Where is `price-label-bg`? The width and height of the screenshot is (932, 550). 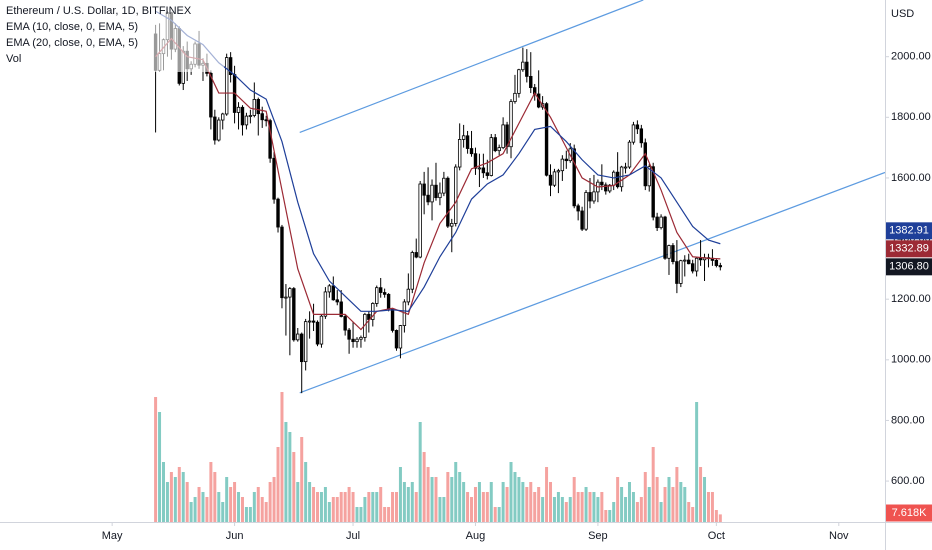
price-label-bg is located at coordinates (909, 249).